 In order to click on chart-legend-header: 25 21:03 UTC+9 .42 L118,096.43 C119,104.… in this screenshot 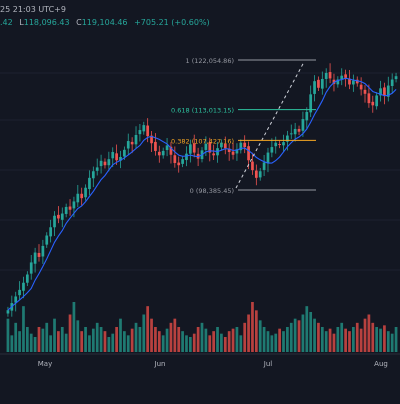, I will do `click(200, 16)`.